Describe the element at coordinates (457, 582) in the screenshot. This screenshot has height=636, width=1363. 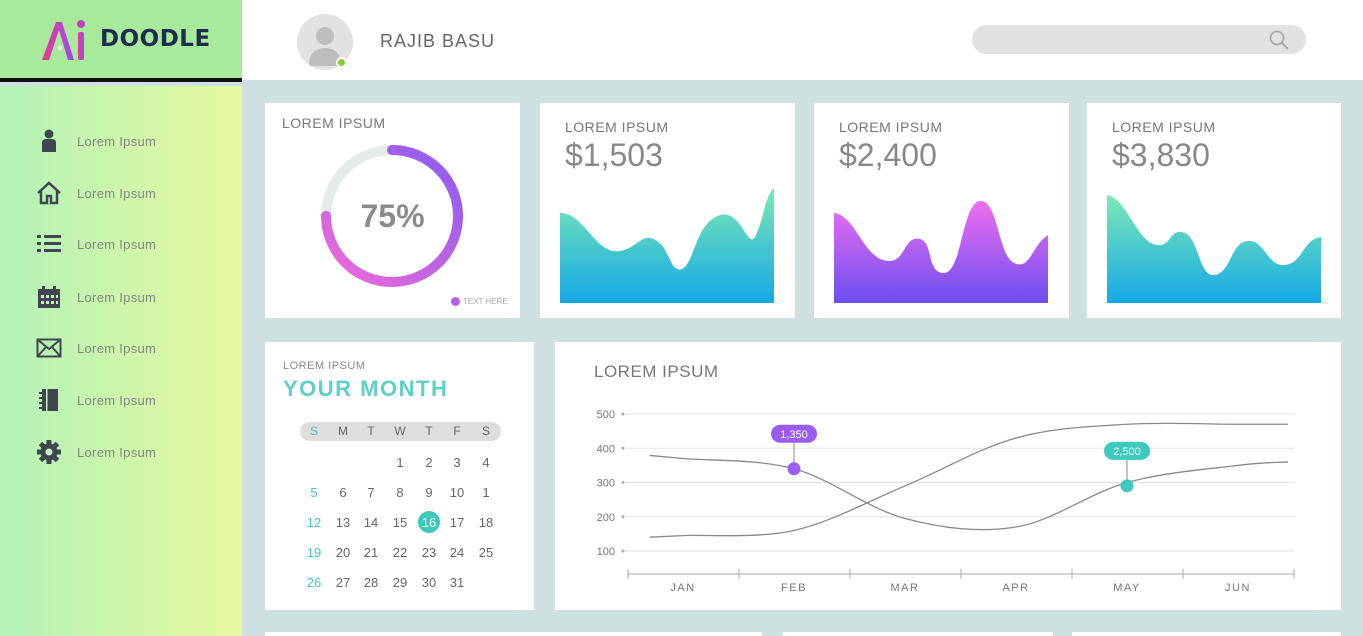
I see `calendar-day: 31` at that location.